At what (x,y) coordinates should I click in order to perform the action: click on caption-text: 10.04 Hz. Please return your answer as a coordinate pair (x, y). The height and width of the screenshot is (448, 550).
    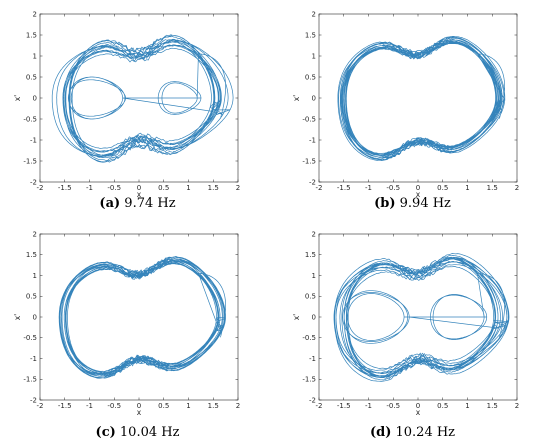
    Looking at the image, I should click on (149, 432).